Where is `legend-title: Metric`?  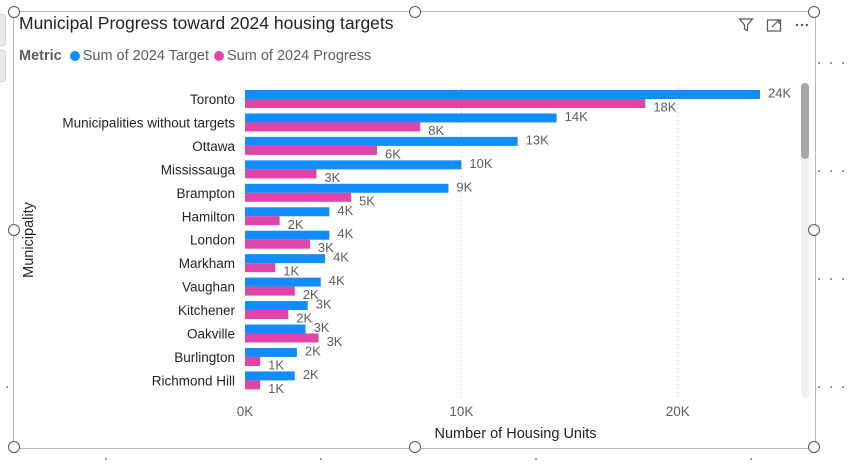 legend-title: Metric is located at coordinates (40, 56).